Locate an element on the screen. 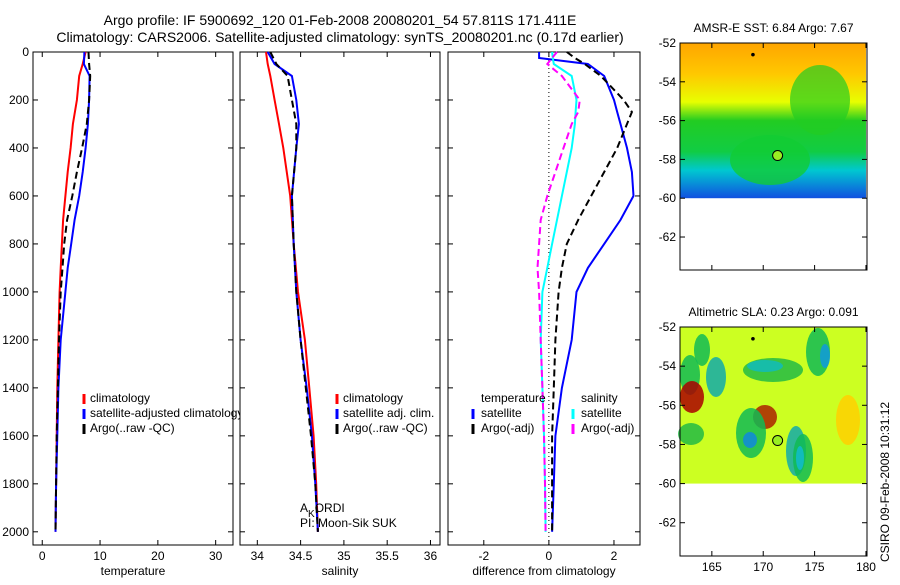 The height and width of the screenshot is (585, 900). x-tick-label: 30 is located at coordinates (216, 556).